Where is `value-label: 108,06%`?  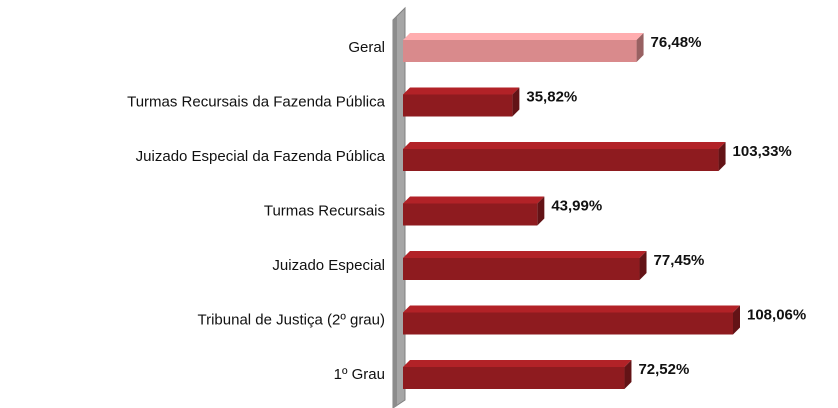 value-label: 108,06% is located at coordinates (776, 314).